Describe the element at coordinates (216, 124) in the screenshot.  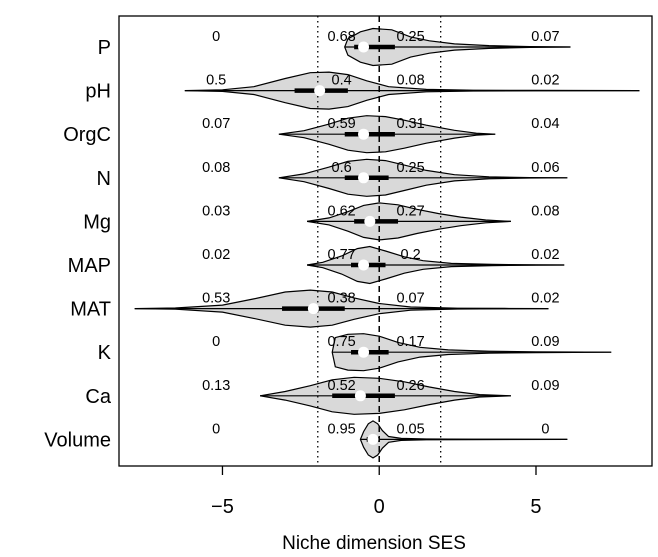
I see `proportion-label-orgc-1: 0.07` at that location.